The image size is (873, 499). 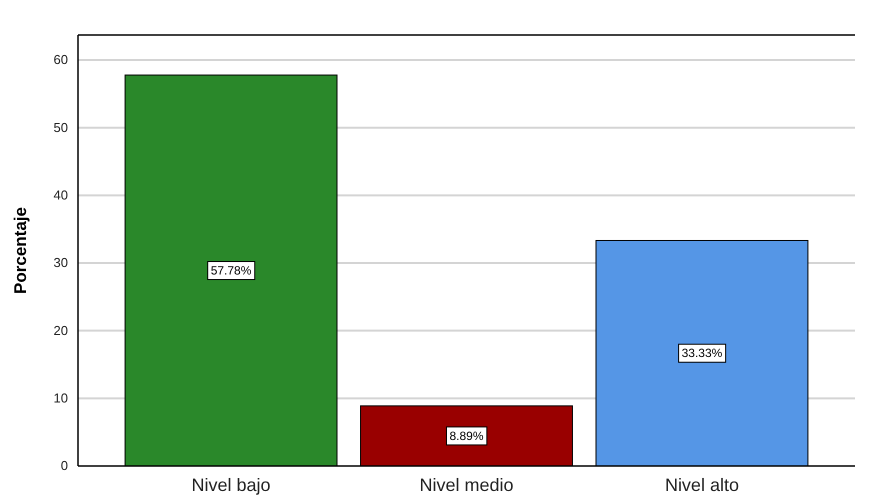 What do you see at coordinates (61, 330) in the screenshot?
I see `y-tick-label: 20` at bounding box center [61, 330].